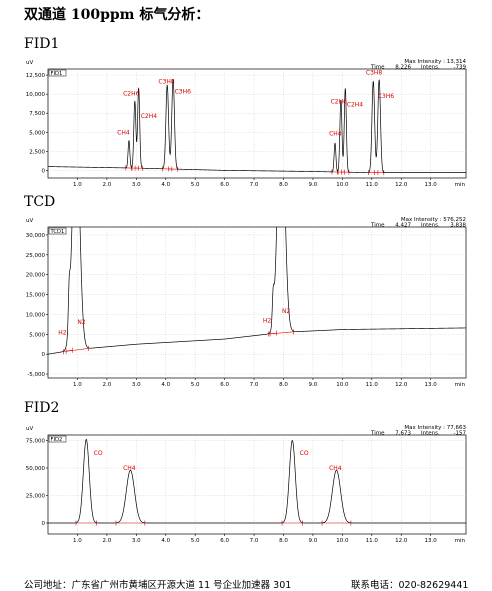 The width and height of the screenshot is (492, 591). What do you see at coordinates (36, 296) in the screenshot?
I see `y-tick-label: 15,000` at bounding box center [36, 296].